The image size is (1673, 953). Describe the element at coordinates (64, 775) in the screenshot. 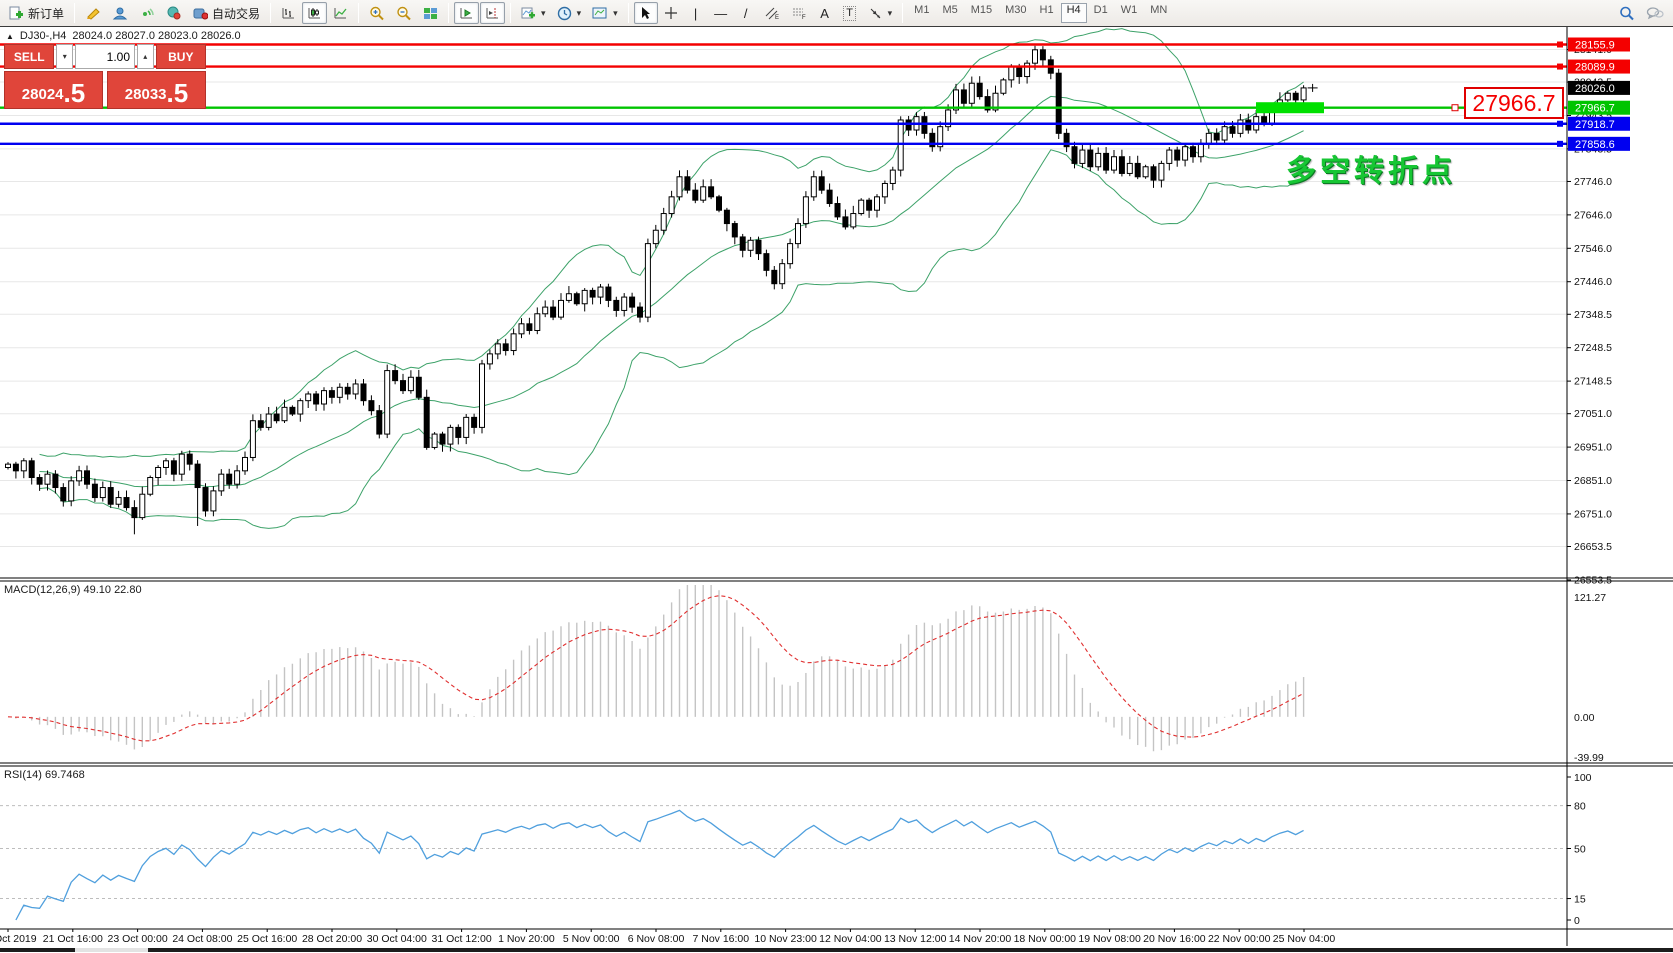

I see `rsi-value: 69.7468` at that location.